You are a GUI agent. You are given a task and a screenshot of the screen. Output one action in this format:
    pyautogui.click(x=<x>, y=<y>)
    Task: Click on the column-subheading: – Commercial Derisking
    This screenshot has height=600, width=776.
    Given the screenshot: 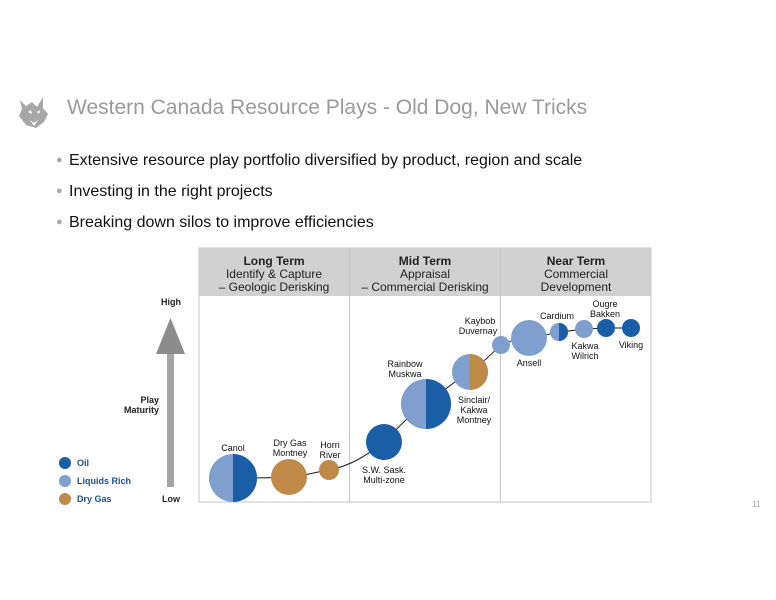 What is the action you would take?
    pyautogui.click(x=424, y=287)
    